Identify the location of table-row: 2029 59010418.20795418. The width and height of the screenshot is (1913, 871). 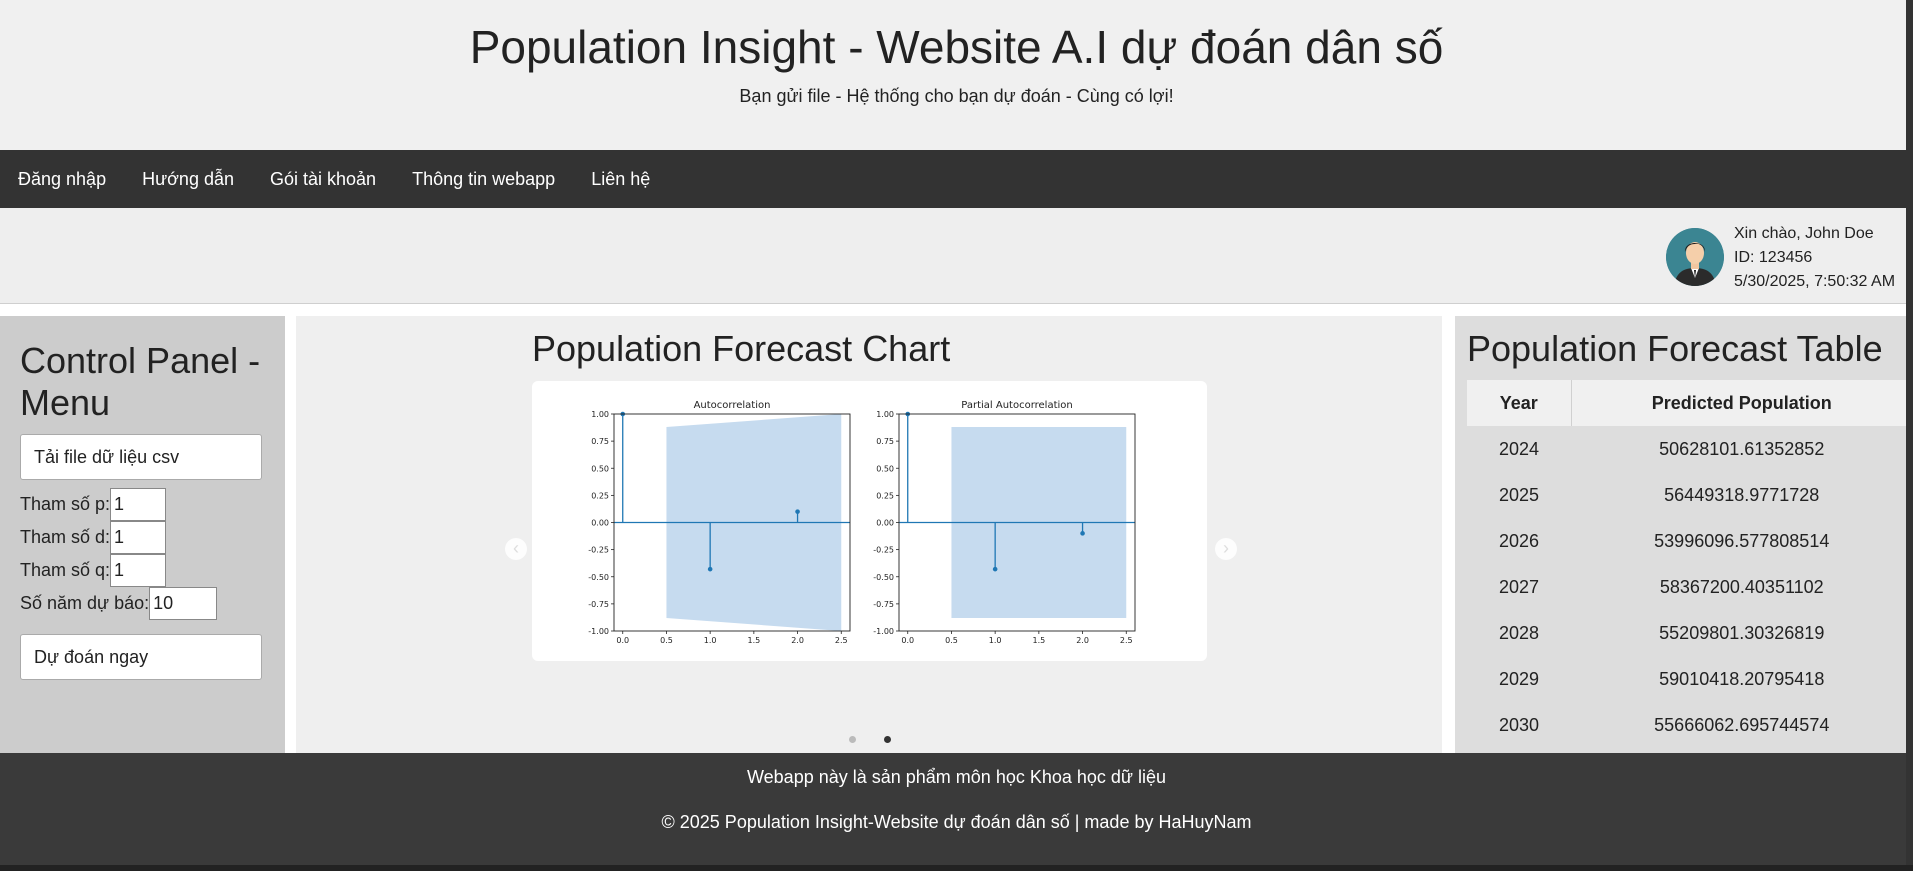
(1690, 679).